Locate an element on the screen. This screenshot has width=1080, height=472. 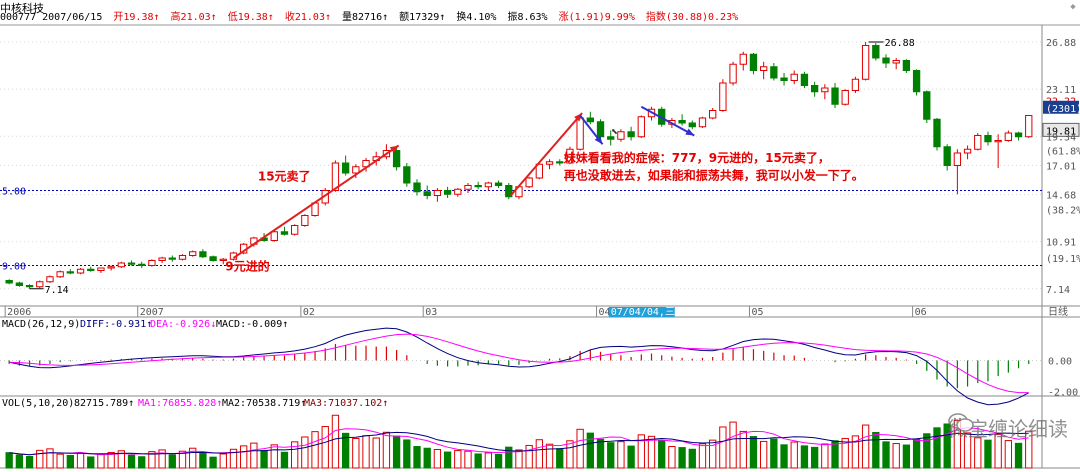
vol-value: 82715.789↑ is located at coordinates (104, 403).